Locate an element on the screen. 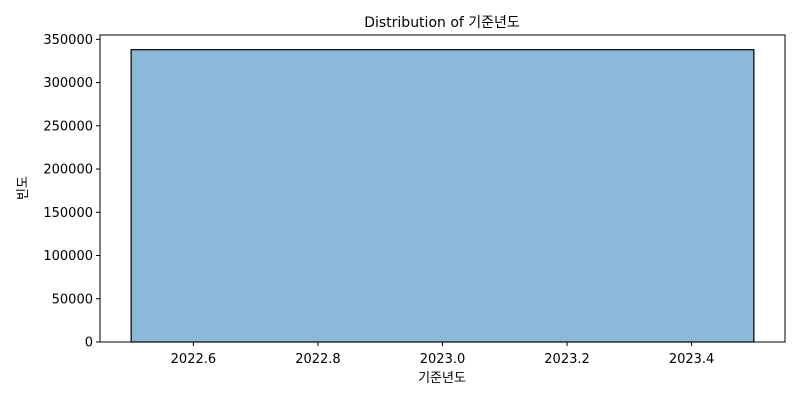 The image size is (800, 400). y-tick-label: 100000 is located at coordinates (68, 256).